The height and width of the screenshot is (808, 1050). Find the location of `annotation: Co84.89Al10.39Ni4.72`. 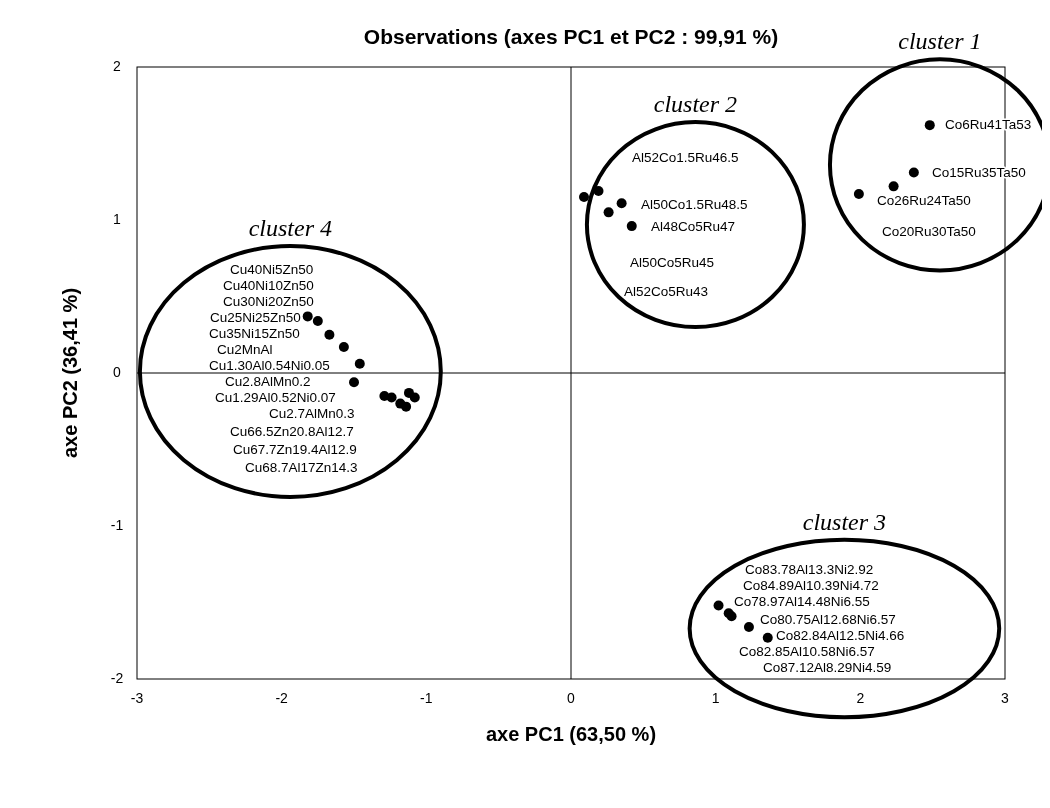

annotation: Co84.89Al10.39Ni4.72 is located at coordinates (811, 585).